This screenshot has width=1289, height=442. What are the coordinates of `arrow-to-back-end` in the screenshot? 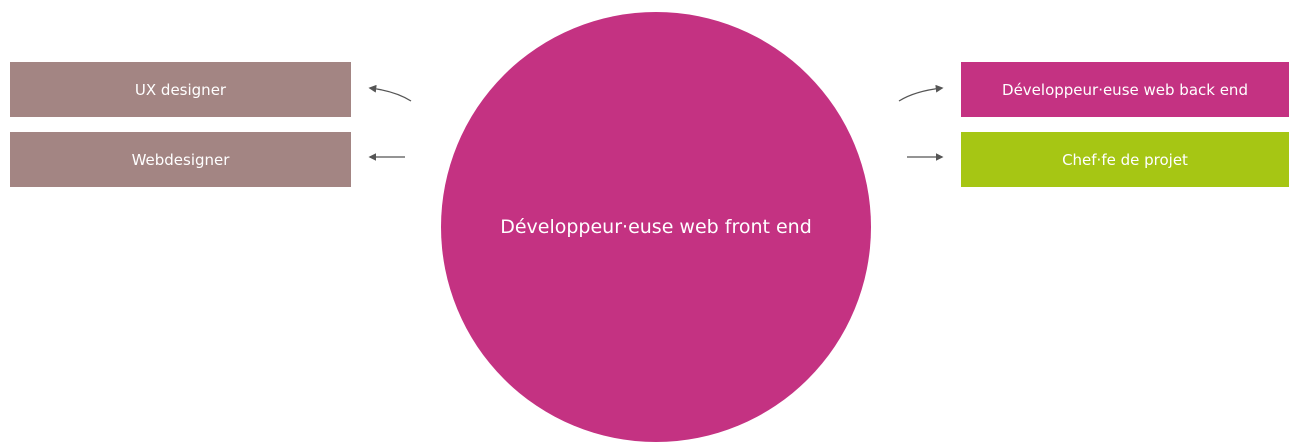 It's located at (921, 93).